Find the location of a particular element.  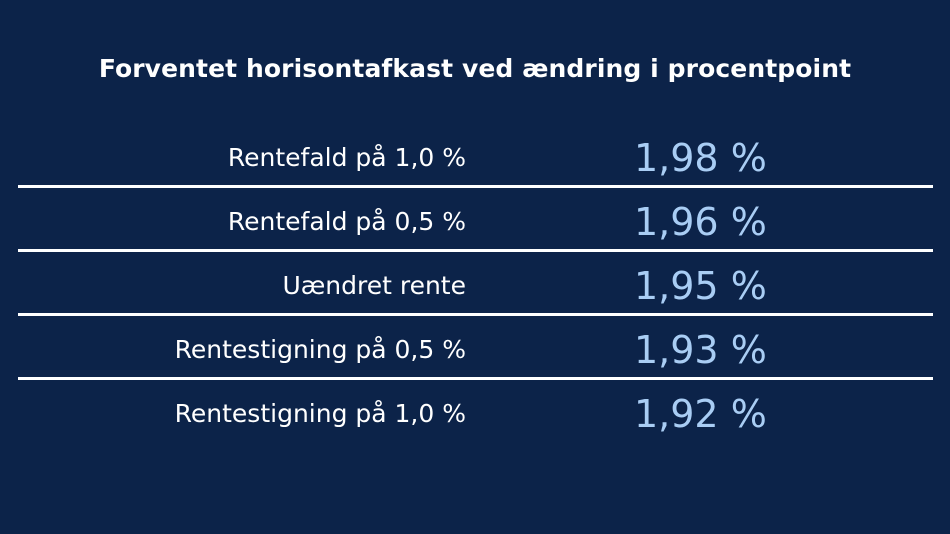

expected-return-value: 1,98 % is located at coordinates (700, 158).